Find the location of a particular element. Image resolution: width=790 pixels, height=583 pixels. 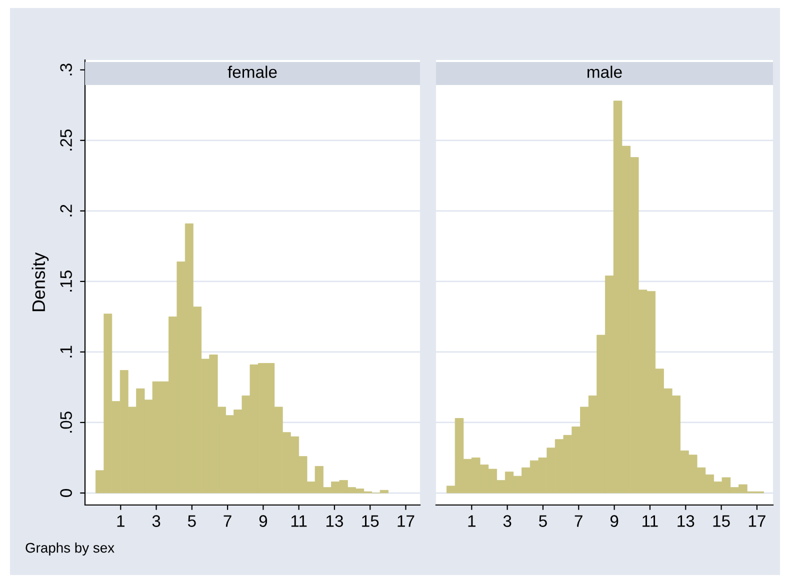

y-tick-label: .25 is located at coordinates (66, 140).